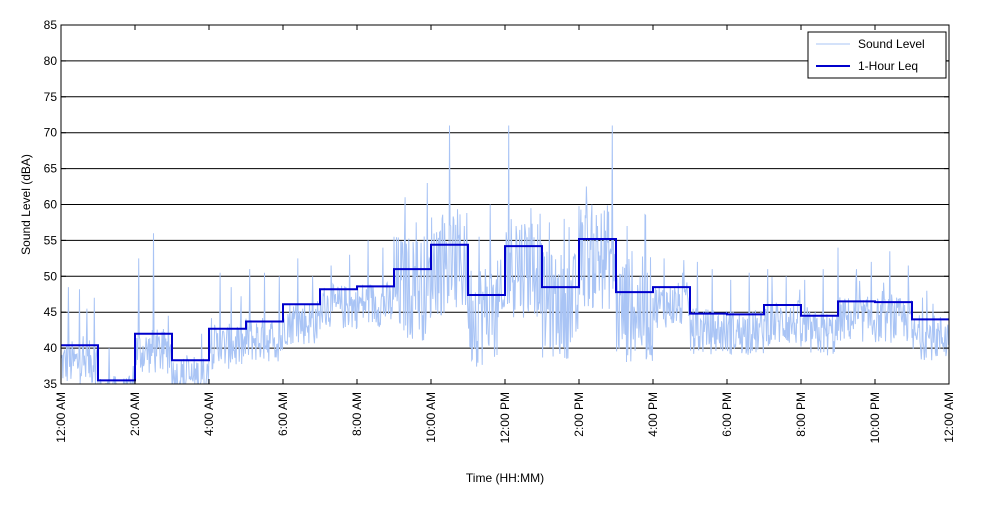 This screenshot has height=505, width=1000. What do you see at coordinates (579, 414) in the screenshot?
I see `x-tick-label: 2:00 PM` at bounding box center [579, 414].